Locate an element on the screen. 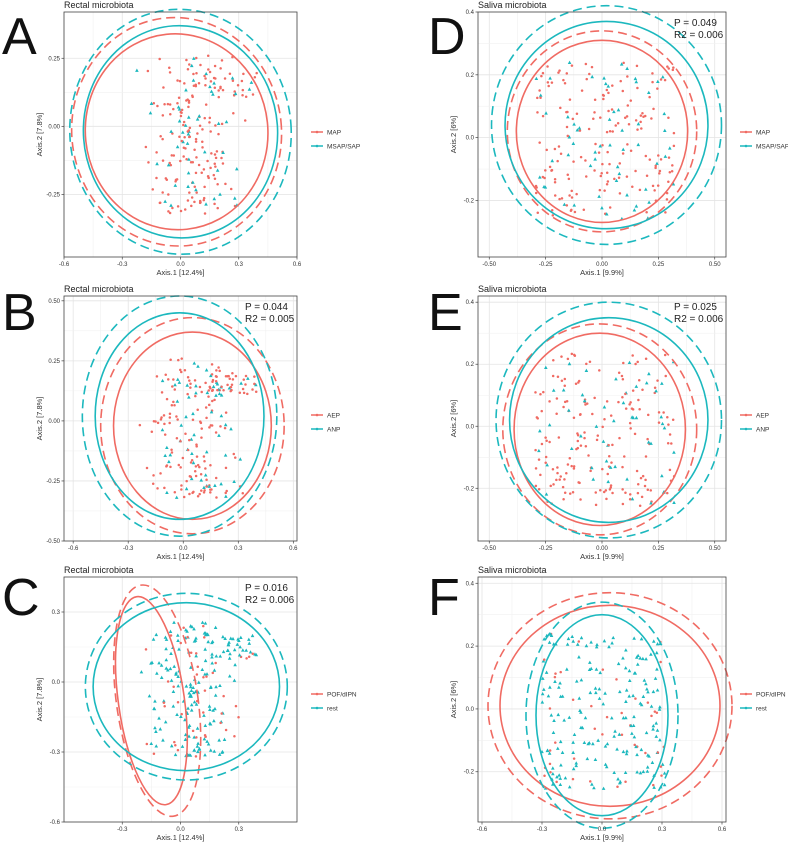 This screenshot has width=788, height=846. dashed-ellipse-group2 is located at coordinates (602, 715).